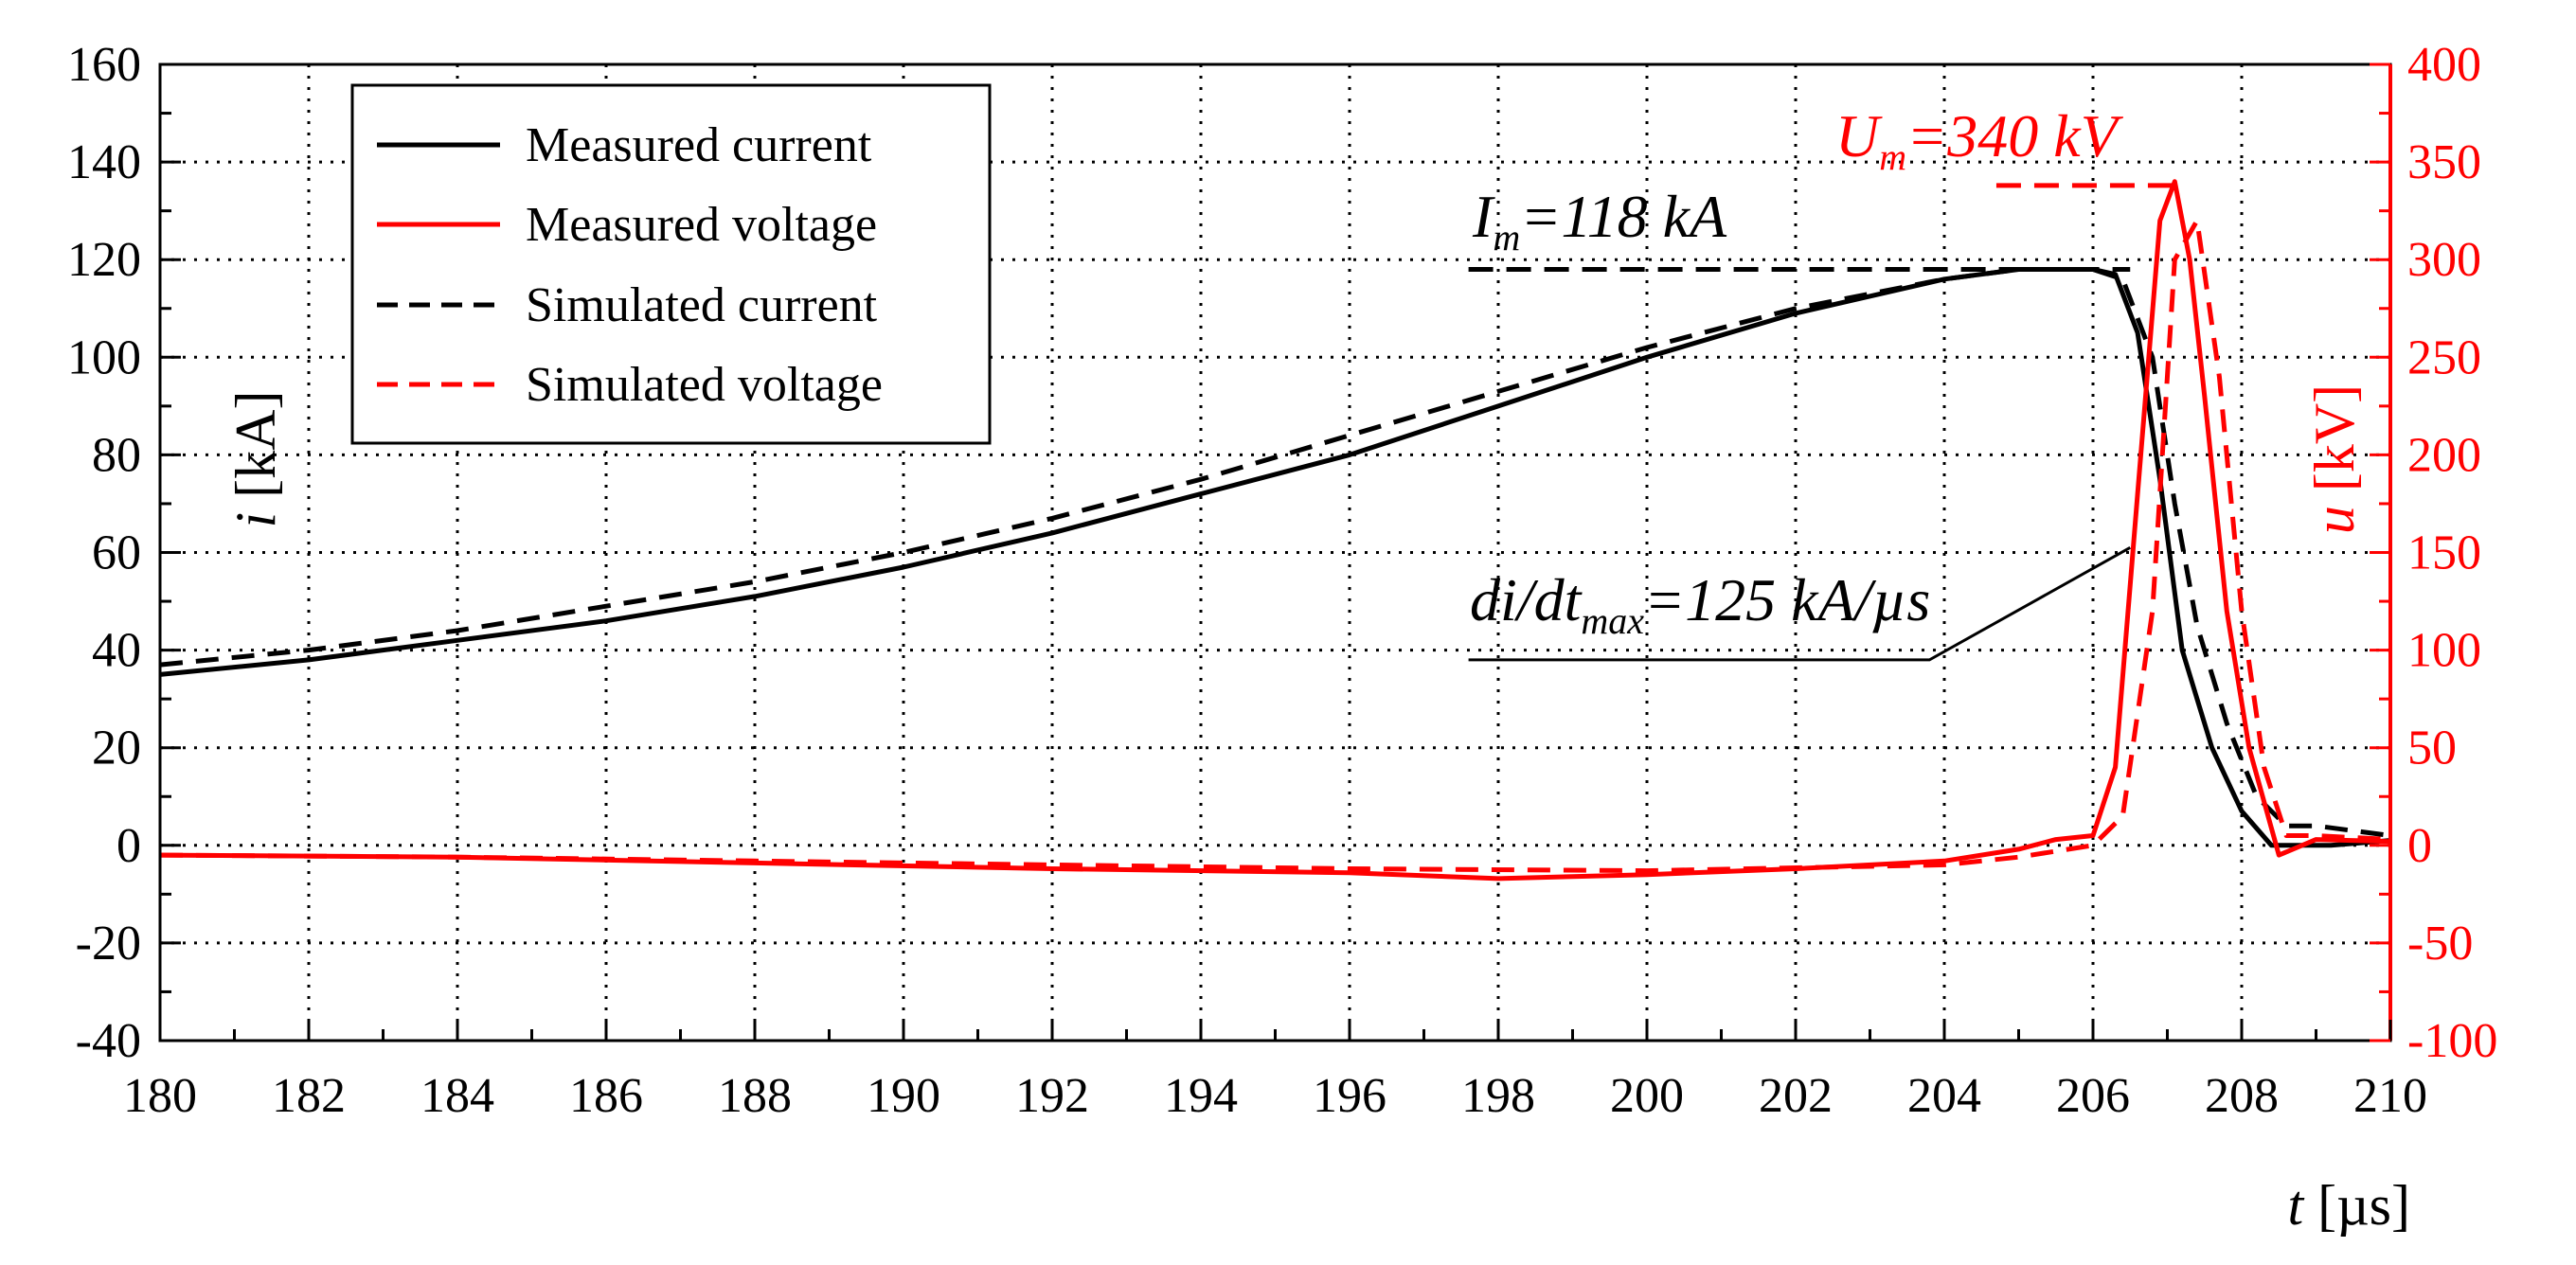 The image size is (2576, 1265). I want to click on y-right-tick-label: -50, so click(2440, 944).